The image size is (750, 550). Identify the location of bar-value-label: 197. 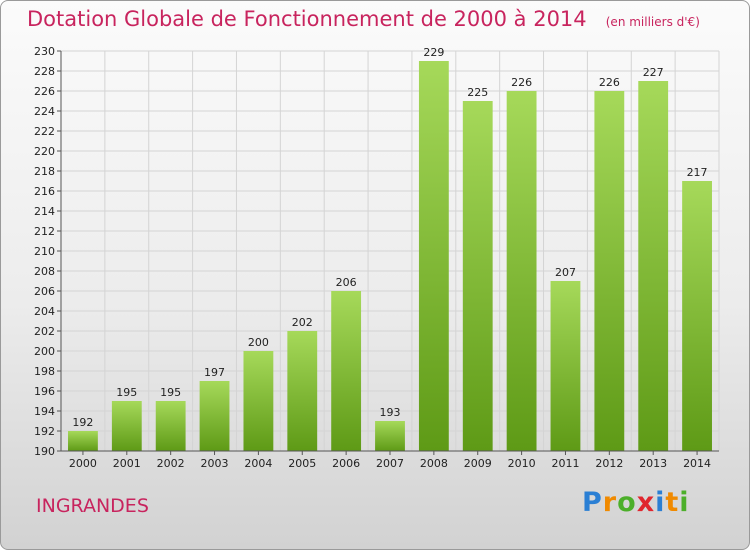
(214, 372).